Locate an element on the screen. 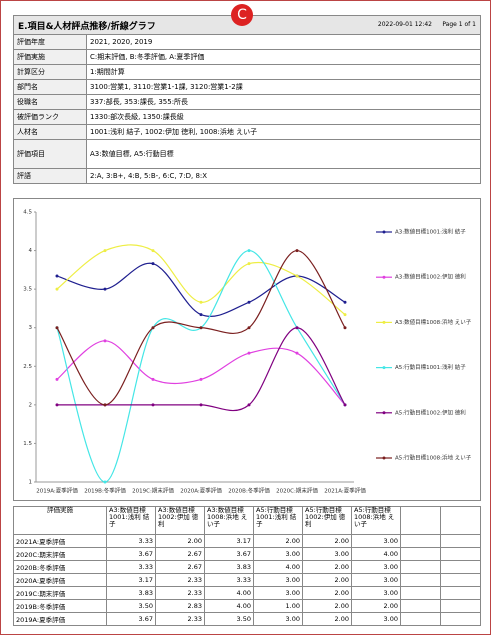  info-label: 人材名 is located at coordinates (50, 132).